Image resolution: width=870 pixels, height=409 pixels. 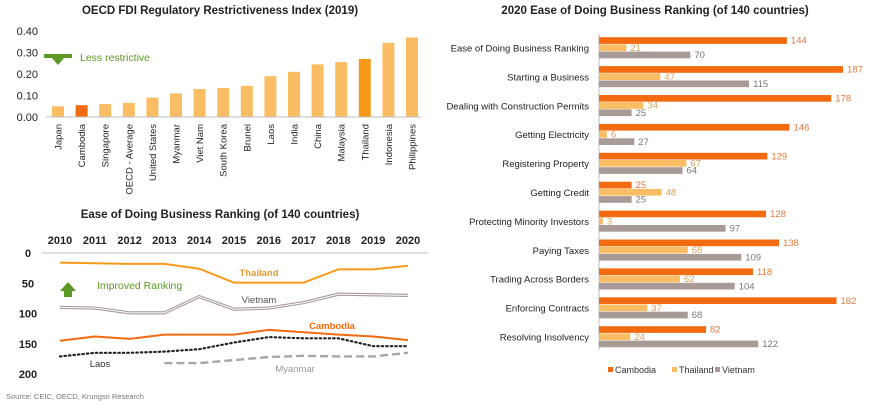 I want to click on bar-myanmar, so click(x=176, y=105).